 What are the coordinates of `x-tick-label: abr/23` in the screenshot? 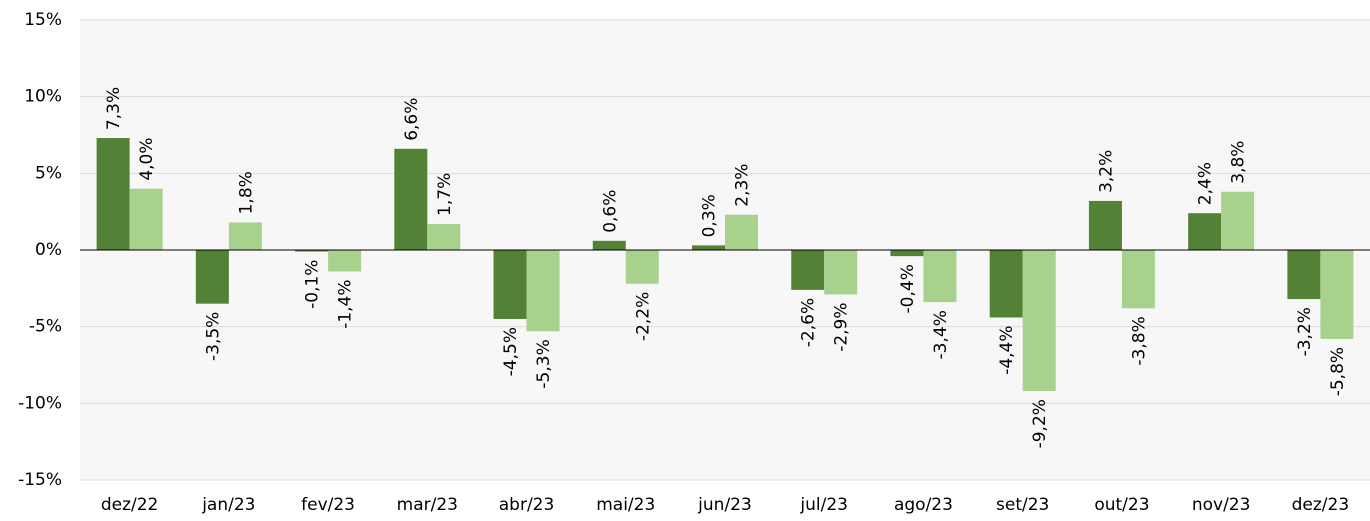 It's located at (527, 505).